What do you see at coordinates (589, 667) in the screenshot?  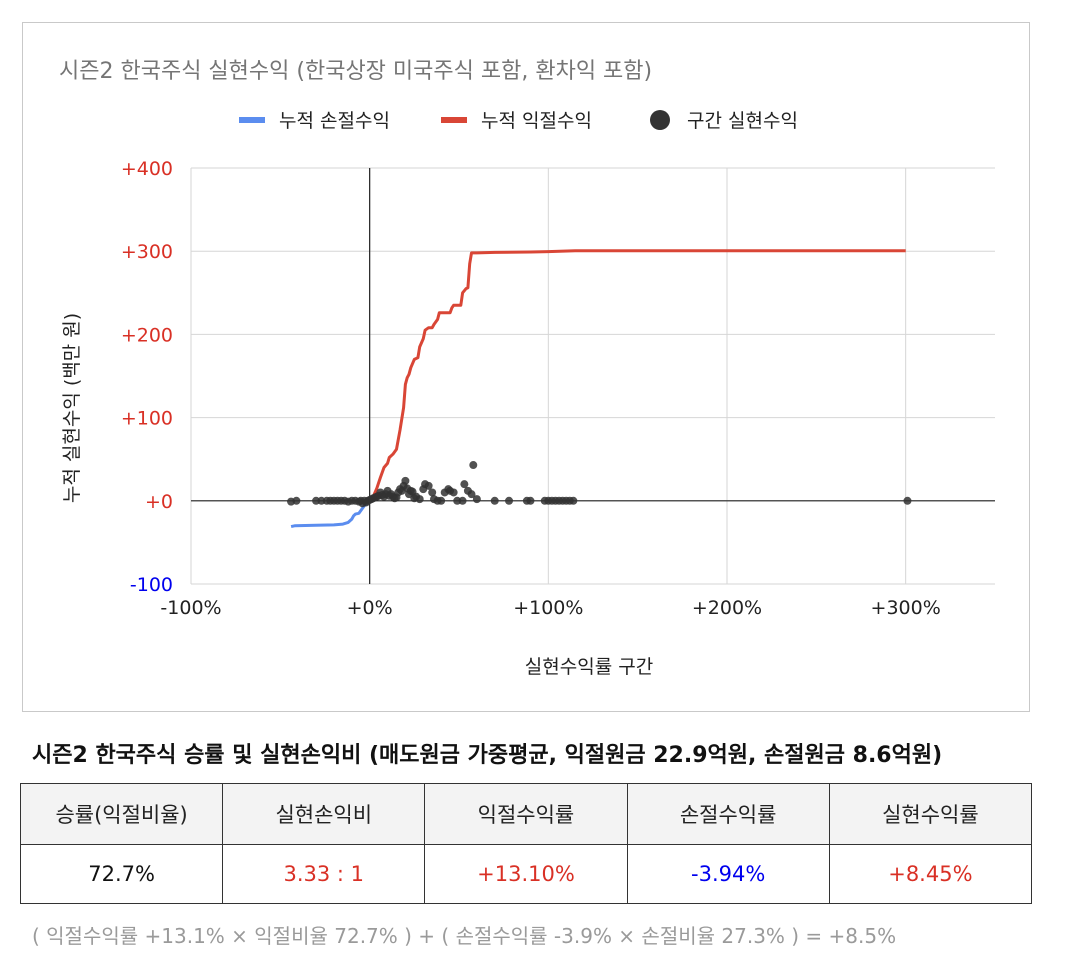 I see `x-axis-label: 실현수익률 구간` at bounding box center [589, 667].